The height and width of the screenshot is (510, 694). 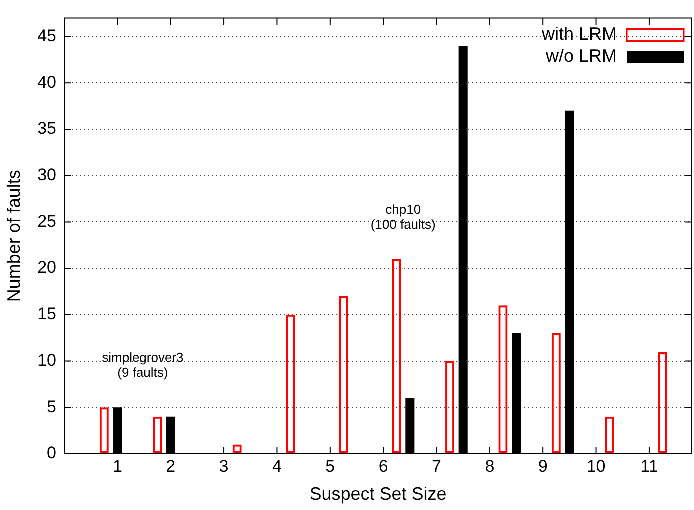 What do you see at coordinates (47, 221) in the screenshot?
I see `y-tick-label: 25` at bounding box center [47, 221].